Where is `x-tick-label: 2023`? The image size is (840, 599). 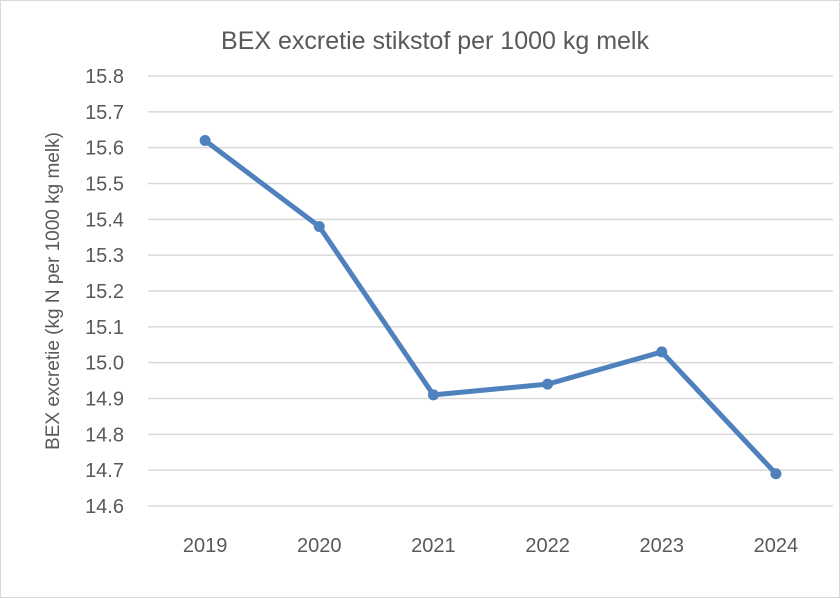 x-tick-label: 2023 is located at coordinates (662, 546).